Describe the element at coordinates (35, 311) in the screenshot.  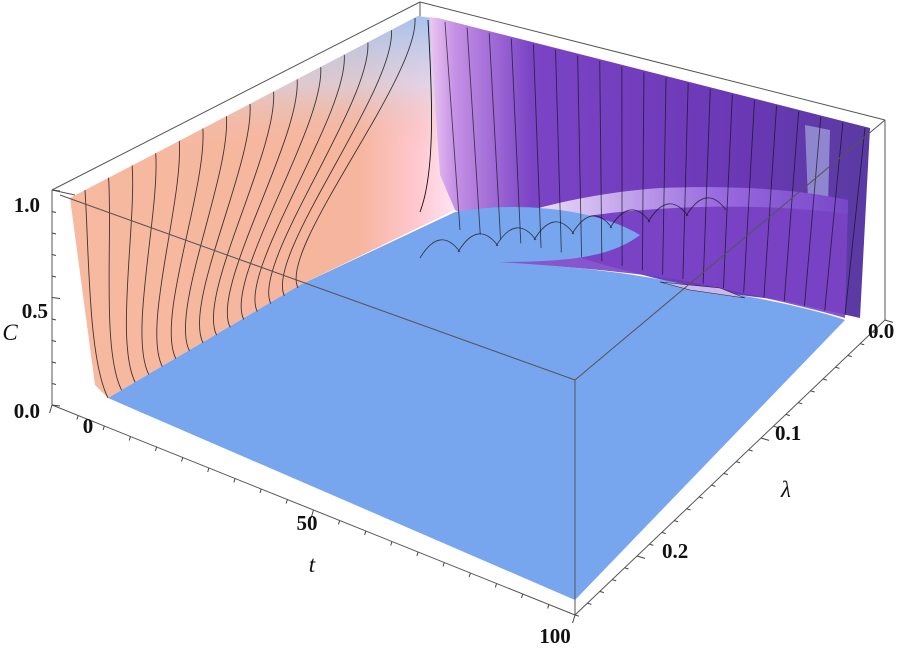
I see `c-tick-label: 0.5` at that location.